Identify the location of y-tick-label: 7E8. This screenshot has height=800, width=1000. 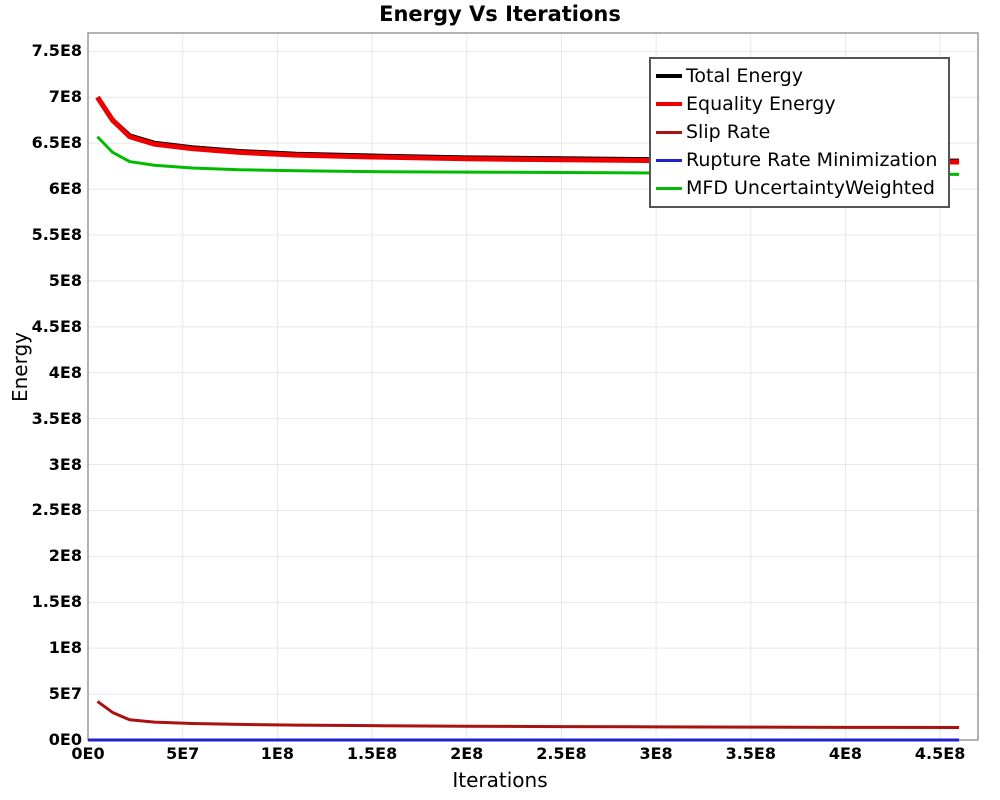
(65, 97).